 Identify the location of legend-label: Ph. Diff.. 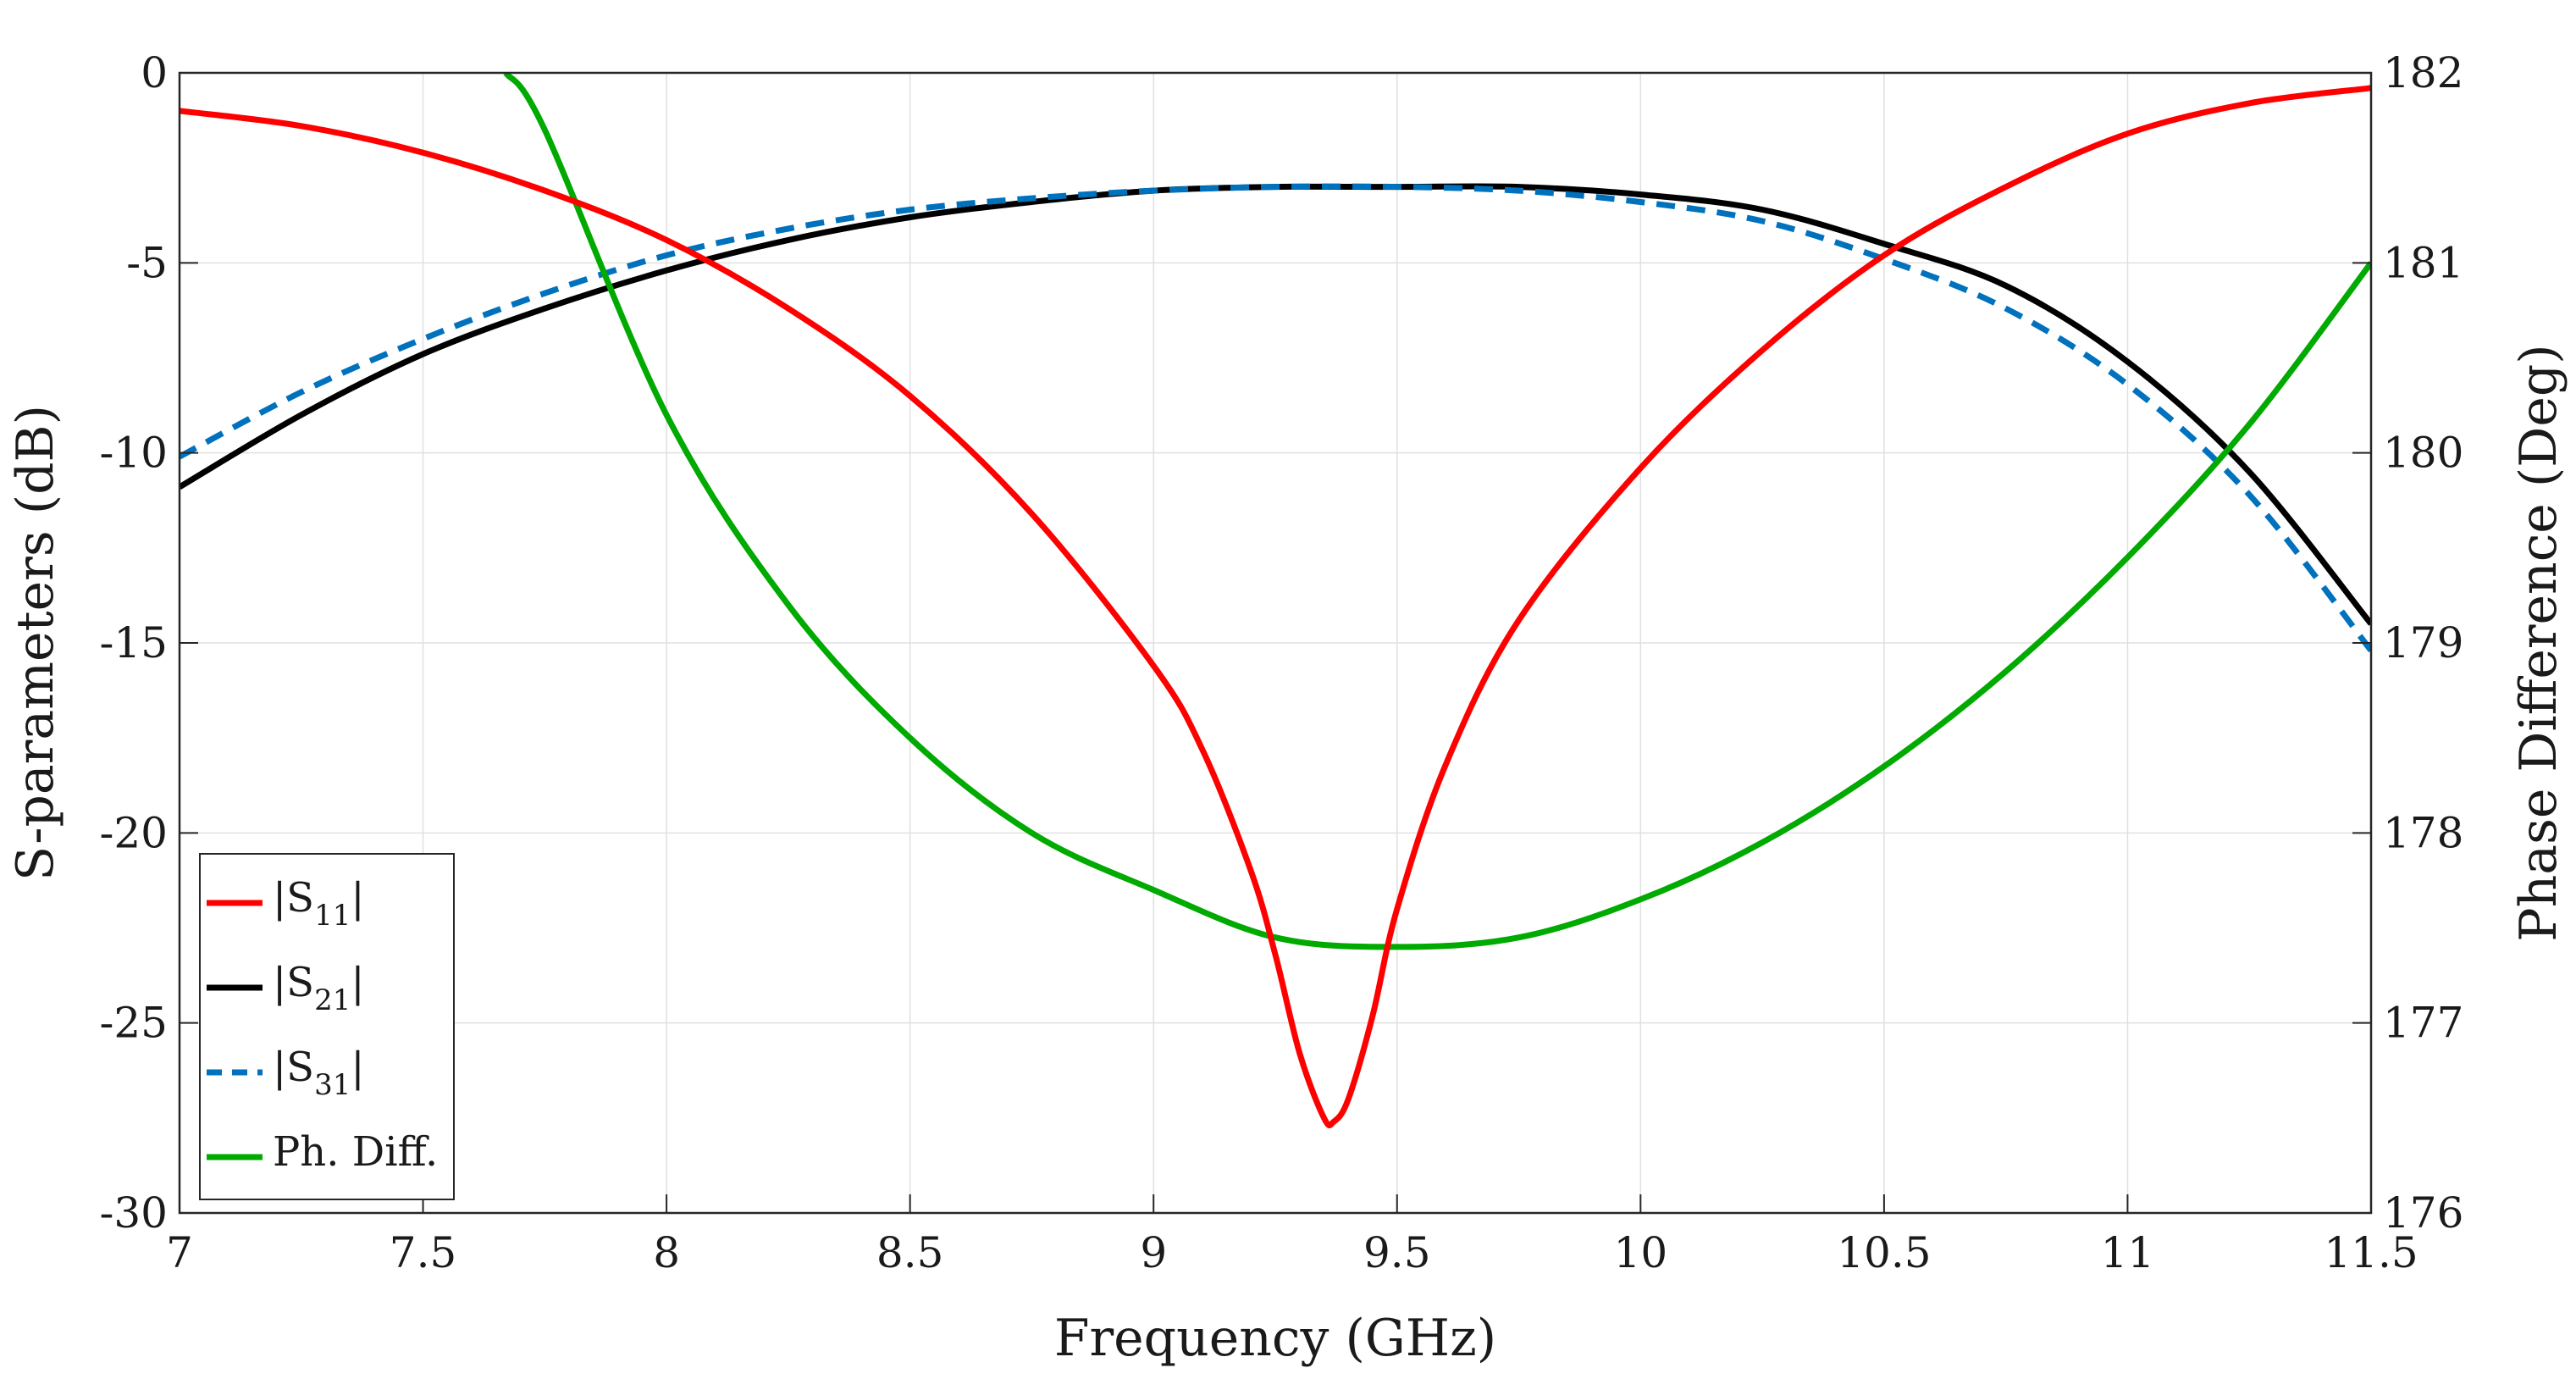
(355, 1152).